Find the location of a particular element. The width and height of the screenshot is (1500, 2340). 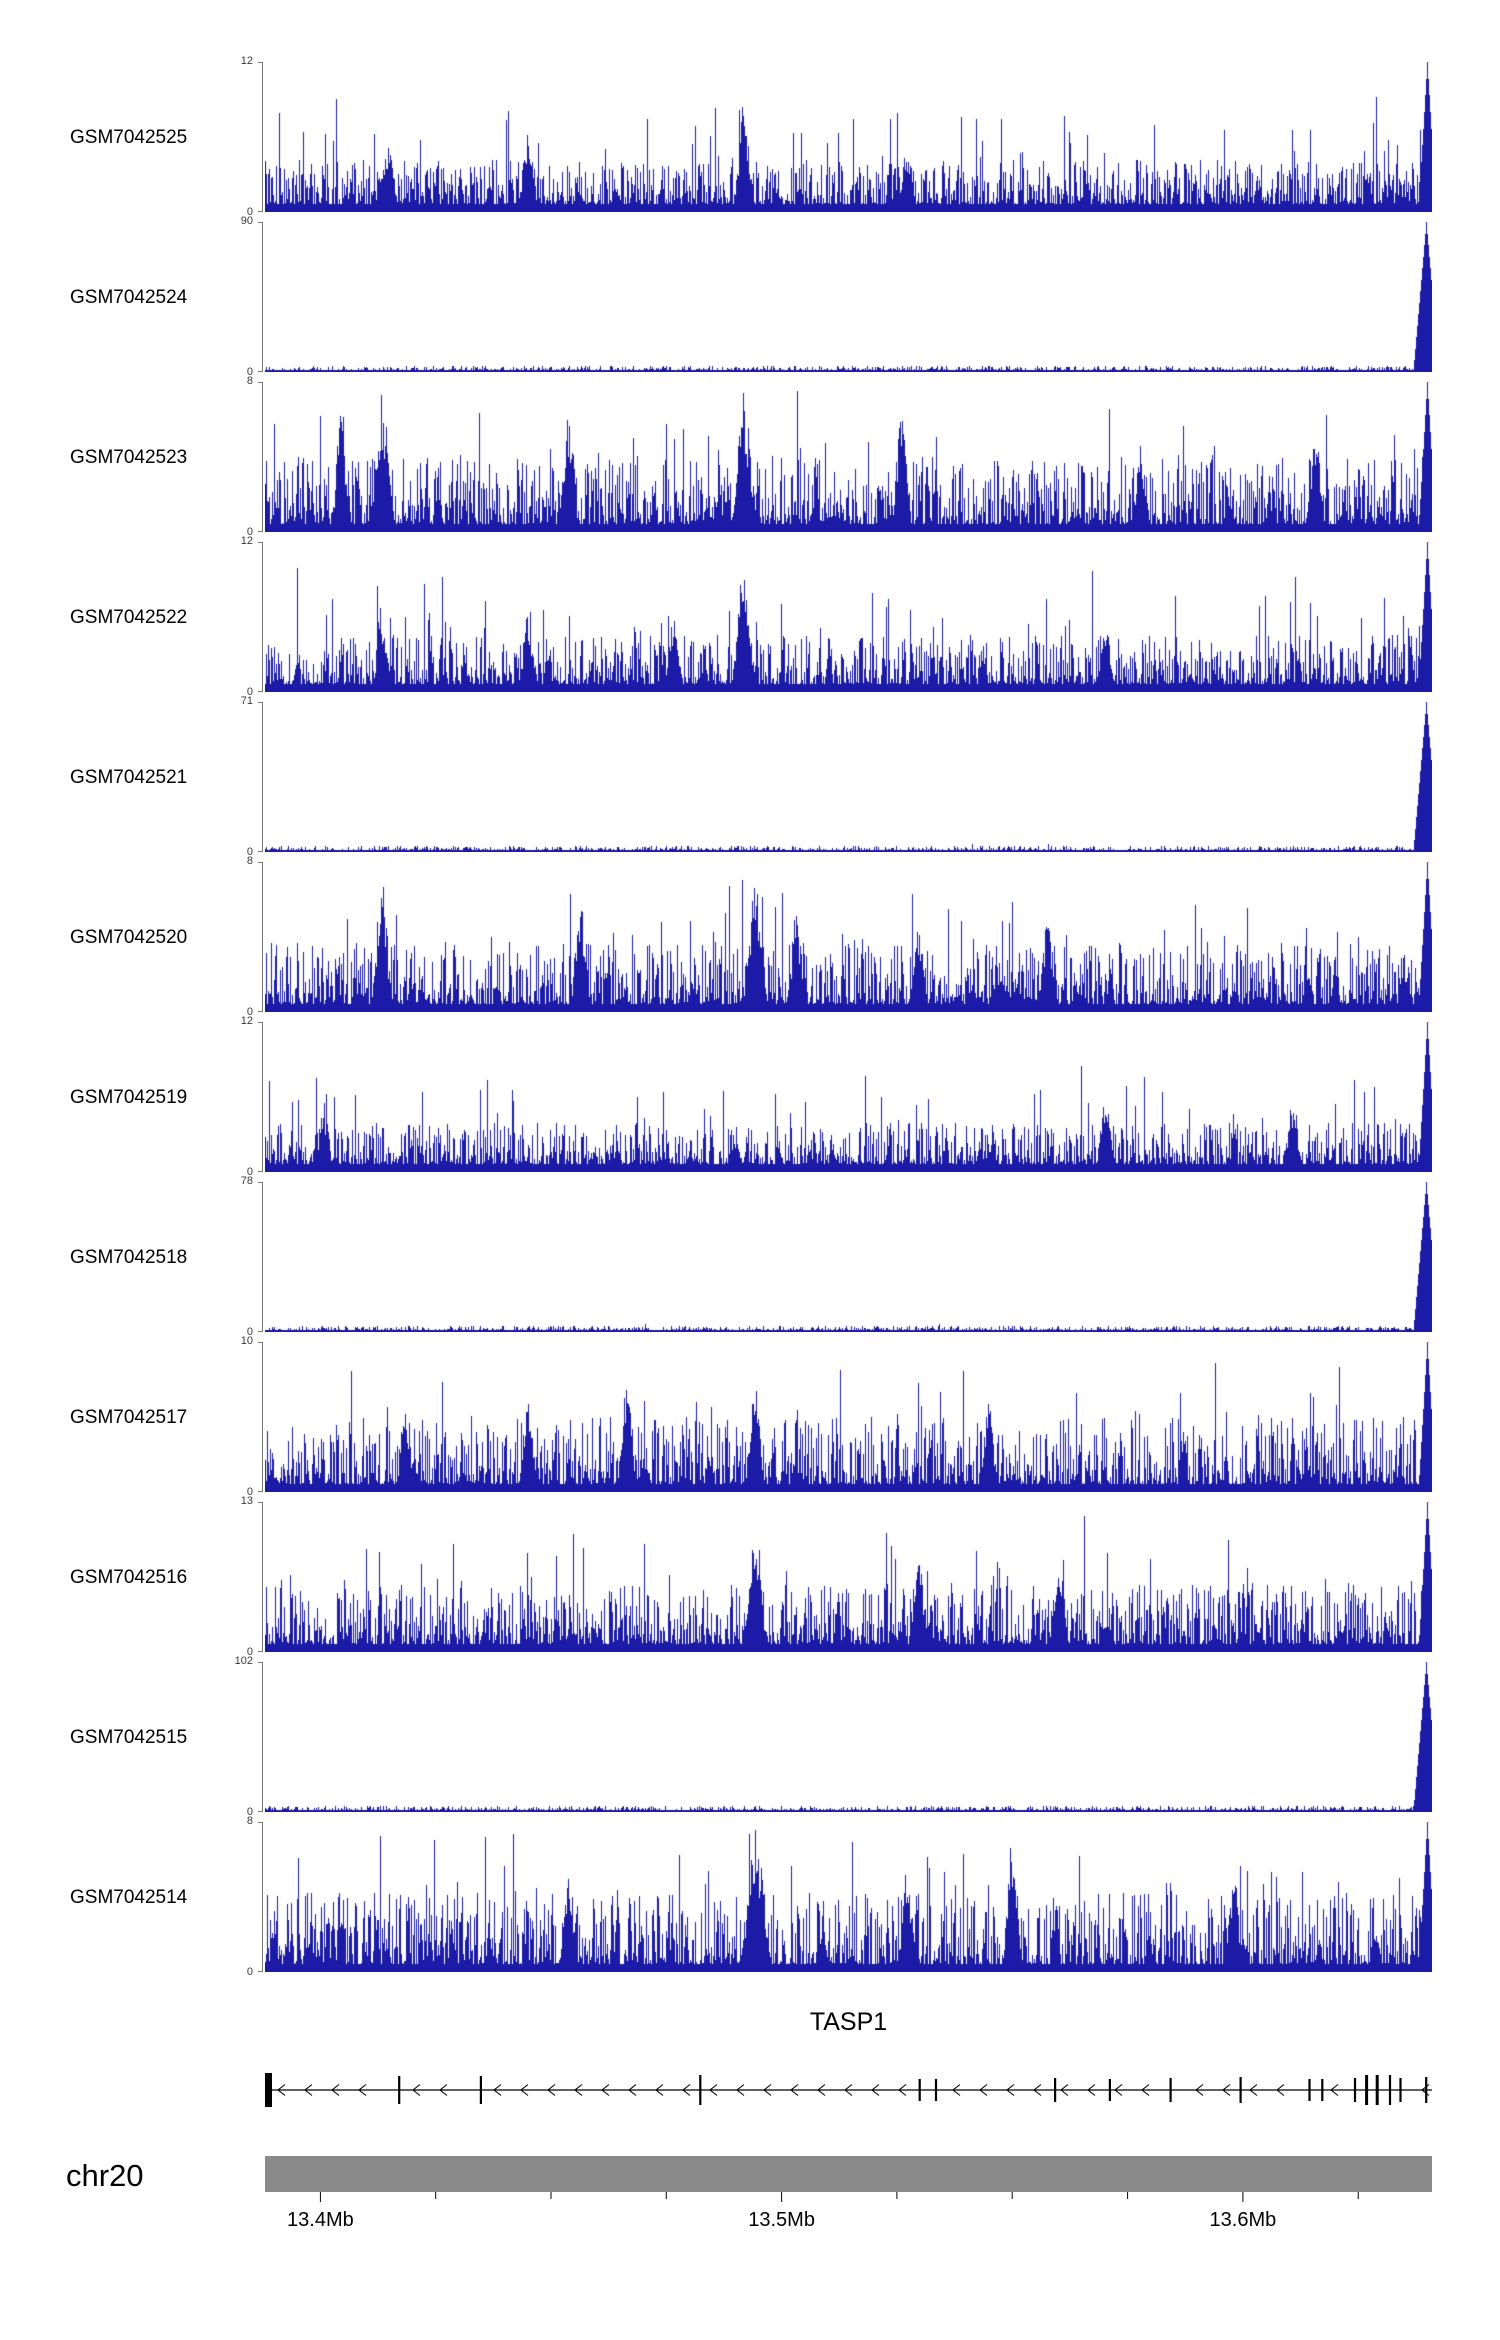

track-name-label: GSM7042524 is located at coordinates (129, 297).